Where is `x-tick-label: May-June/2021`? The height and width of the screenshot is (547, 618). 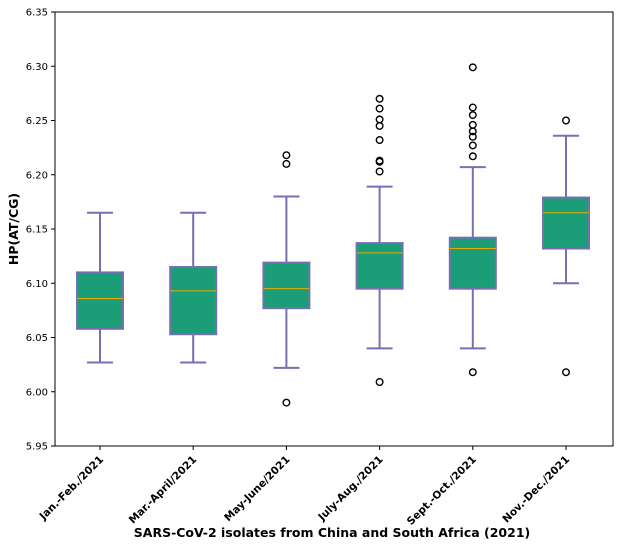
x-tick-label: May-June/2021 is located at coordinates (257, 489).